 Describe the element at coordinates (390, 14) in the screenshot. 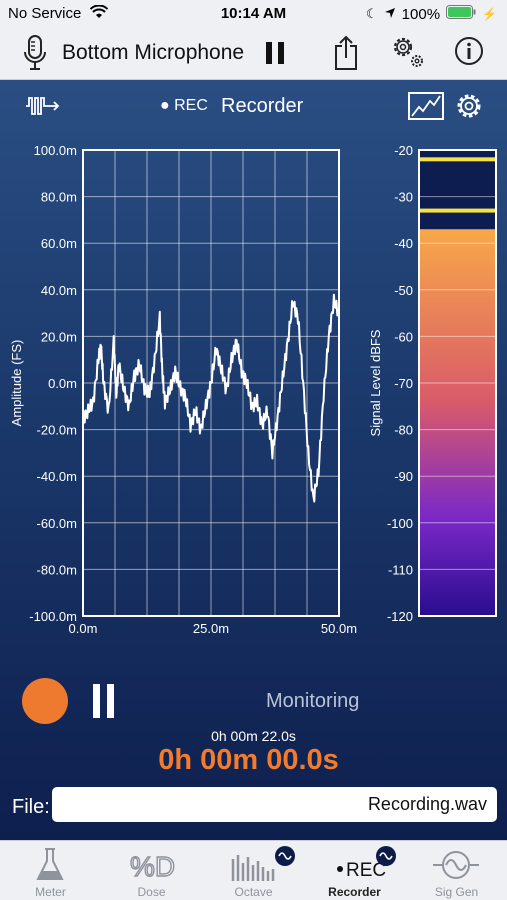

I see `location-icon` at that location.